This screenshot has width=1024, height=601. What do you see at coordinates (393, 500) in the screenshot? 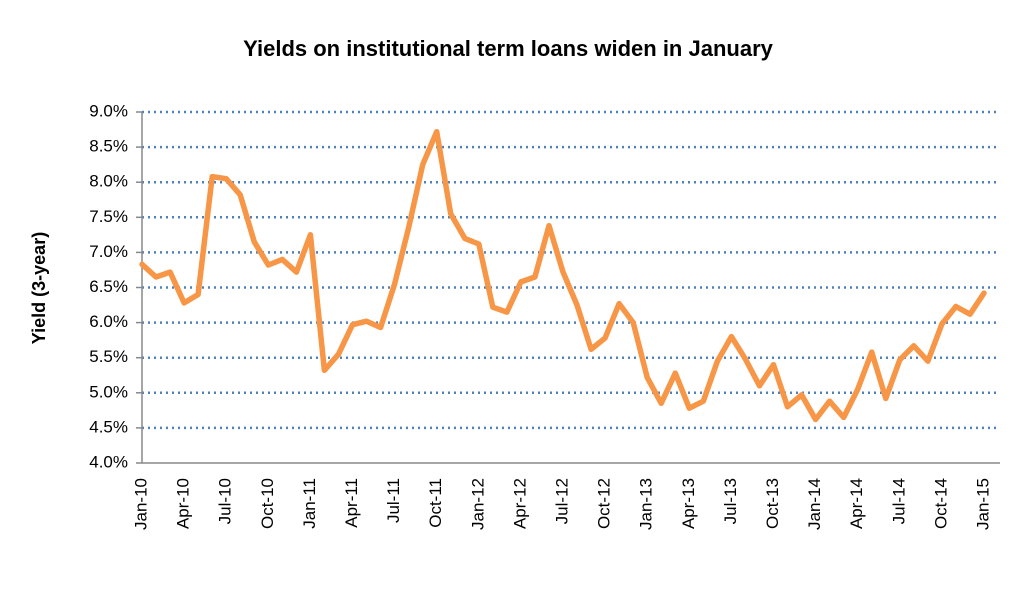
I see `x-tick-label: Jul-11` at bounding box center [393, 500].